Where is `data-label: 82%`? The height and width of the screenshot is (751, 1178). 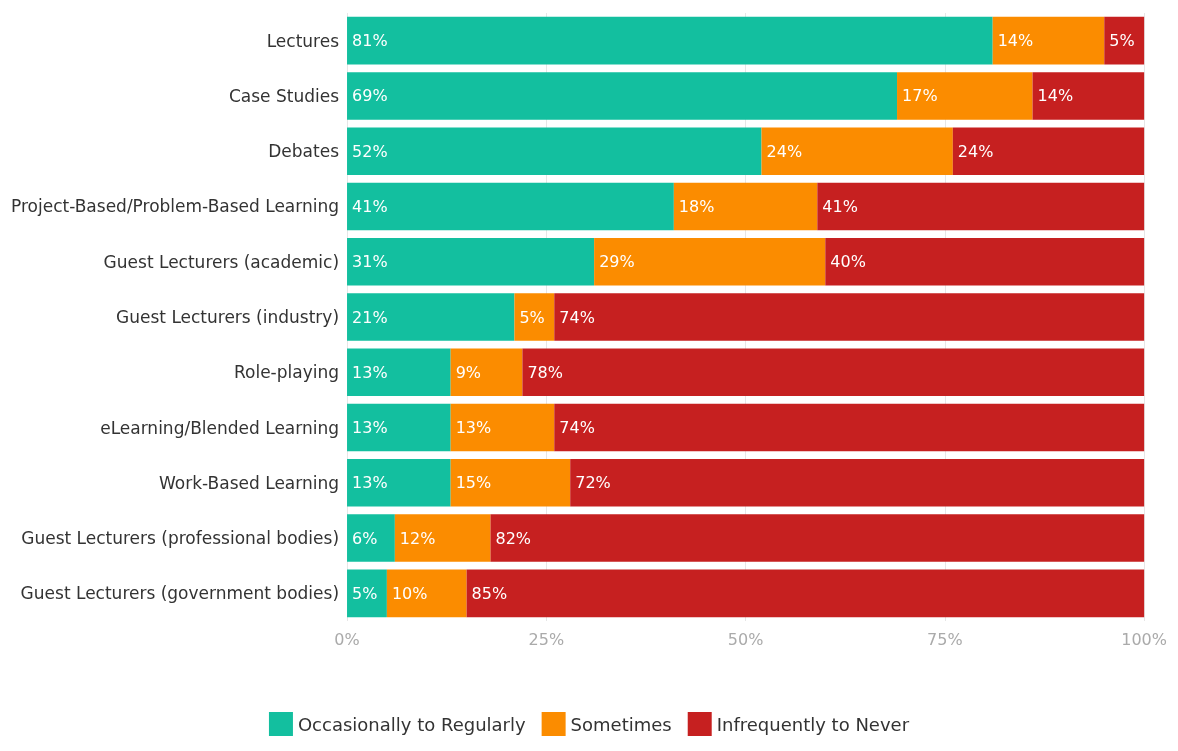
data-label: 82% is located at coordinates (513, 538).